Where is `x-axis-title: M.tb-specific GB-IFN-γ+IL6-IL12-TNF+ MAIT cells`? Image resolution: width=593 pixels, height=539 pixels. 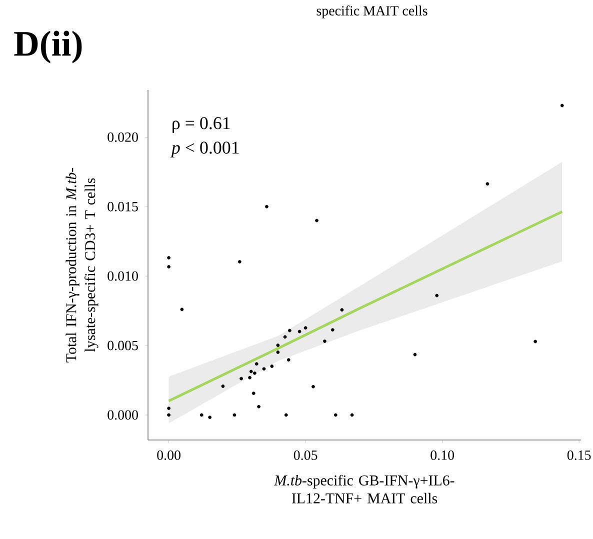
x-axis-title: M.tb-specific GB-IFN-γ+IL6-IL12-TNF+ MAIT cells is located at coordinates (364, 489).